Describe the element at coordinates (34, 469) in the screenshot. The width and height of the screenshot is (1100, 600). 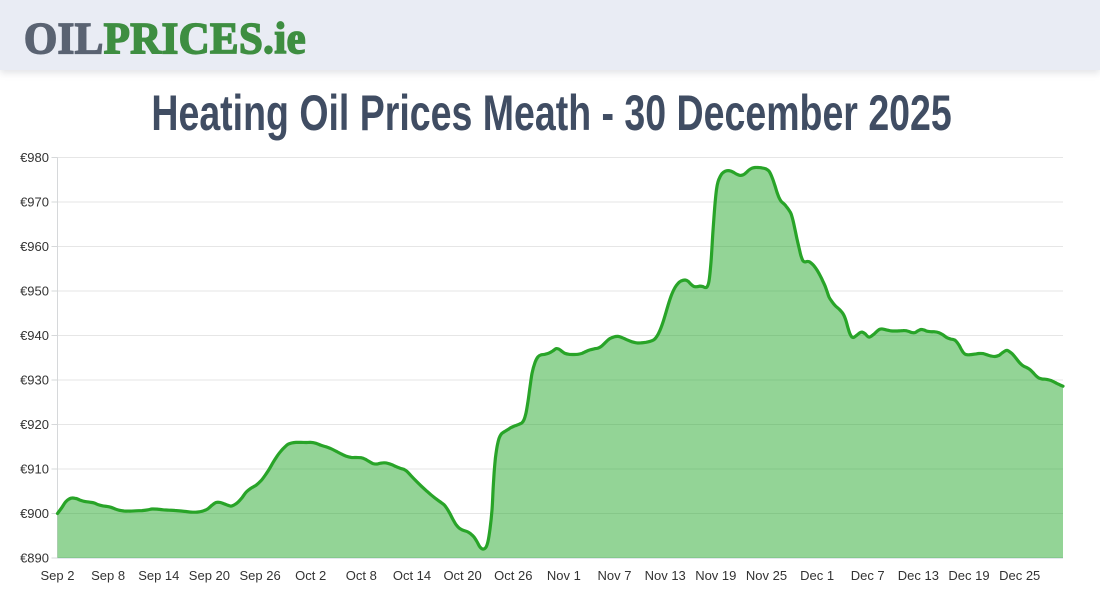
I see `svg-text: €910` at that location.